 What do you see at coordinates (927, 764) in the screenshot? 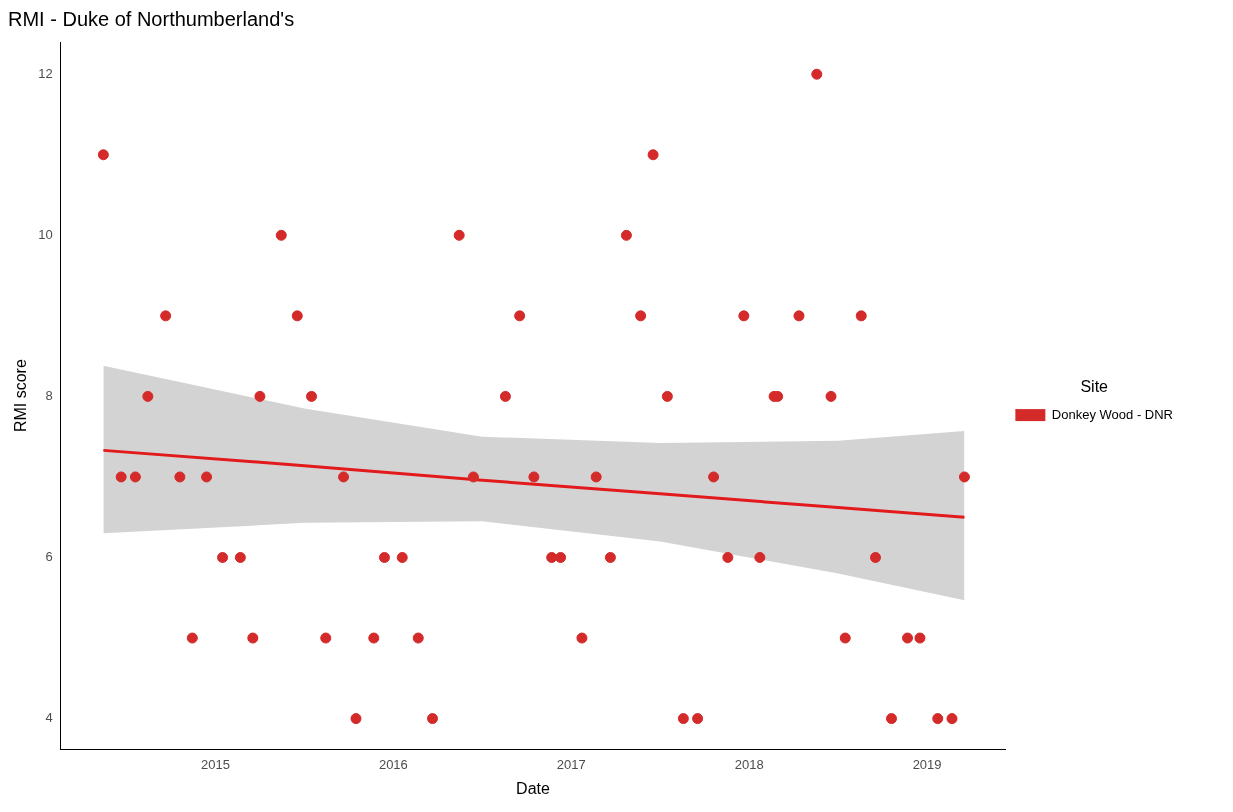
I see `x-tick-label: 2019` at bounding box center [927, 764].